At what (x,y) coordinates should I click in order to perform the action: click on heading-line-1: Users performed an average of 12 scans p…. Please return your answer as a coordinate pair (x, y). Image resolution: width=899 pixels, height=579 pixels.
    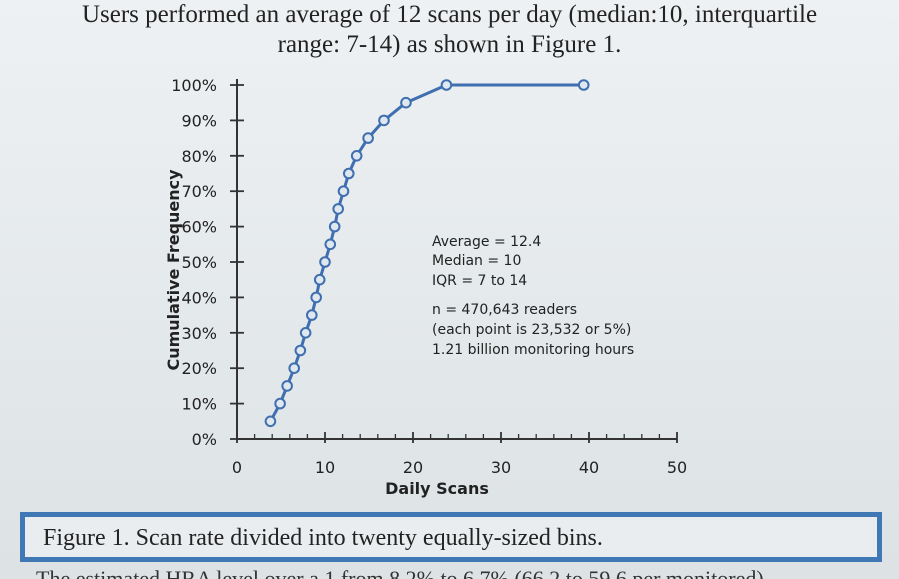
    Looking at the image, I should click on (449, 14).